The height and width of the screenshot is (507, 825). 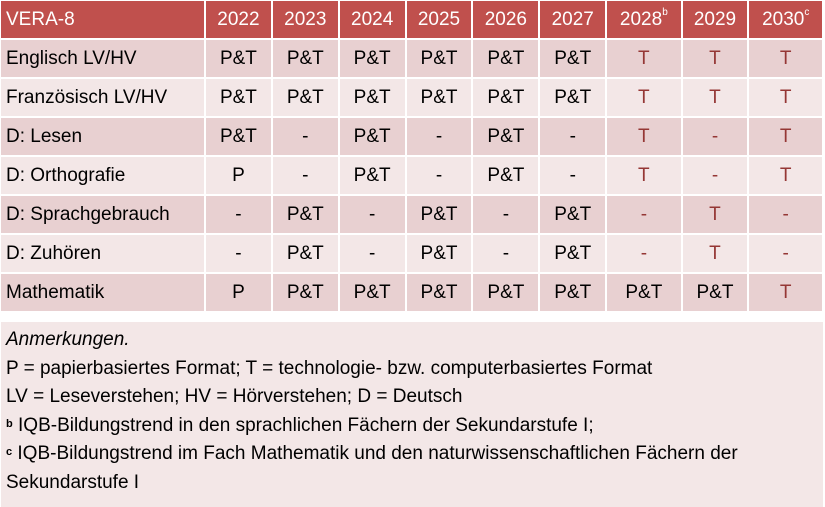 I want to click on year-header: 2023, so click(x=305, y=19).